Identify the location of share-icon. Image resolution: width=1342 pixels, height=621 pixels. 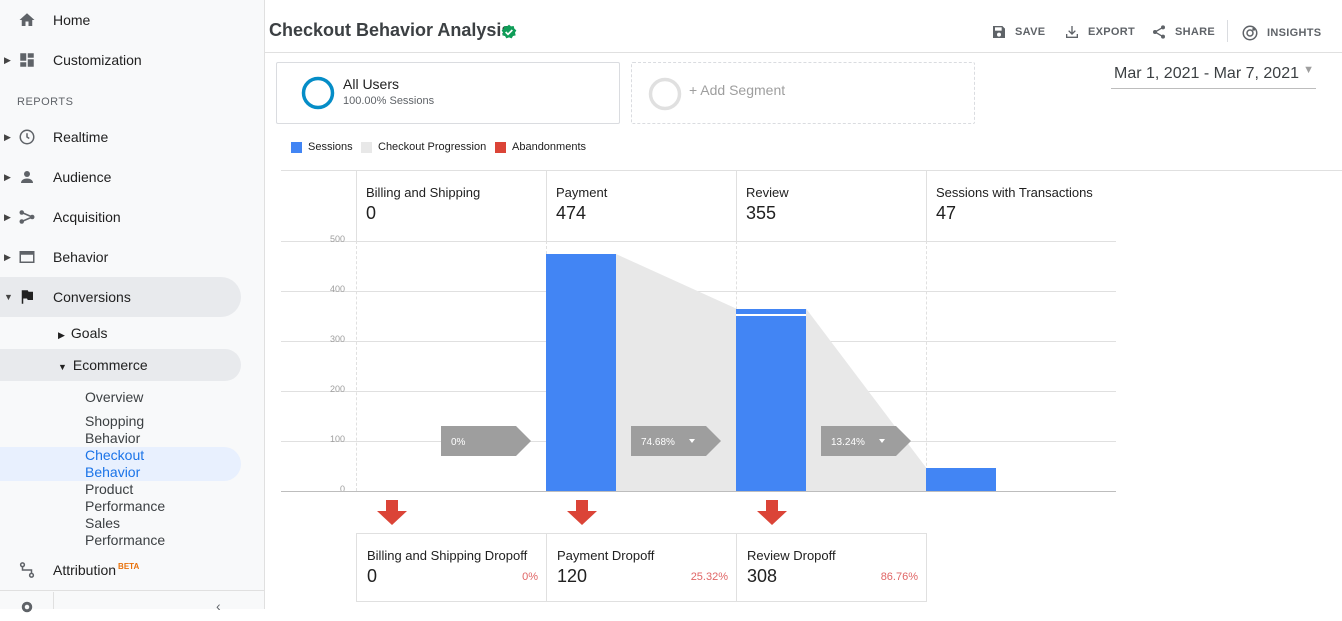
(1159, 32).